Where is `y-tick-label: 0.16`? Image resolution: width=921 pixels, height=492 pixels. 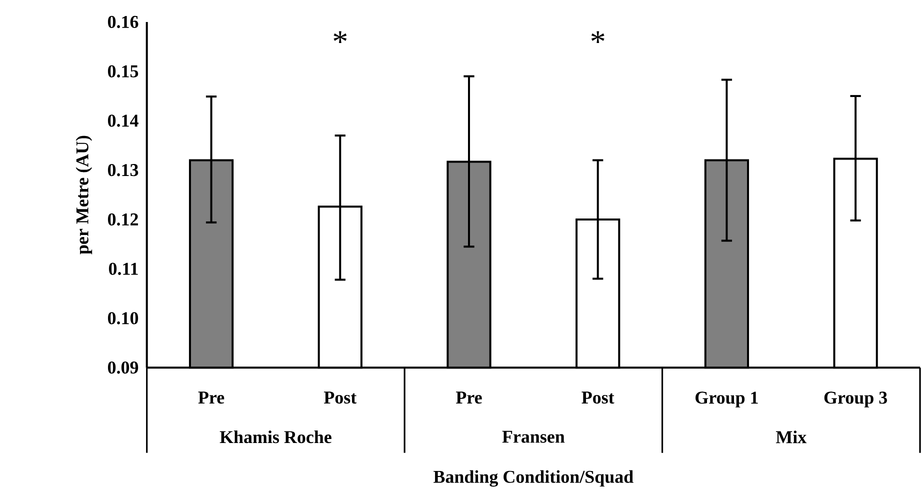 y-tick-label: 0.16 is located at coordinates (123, 22).